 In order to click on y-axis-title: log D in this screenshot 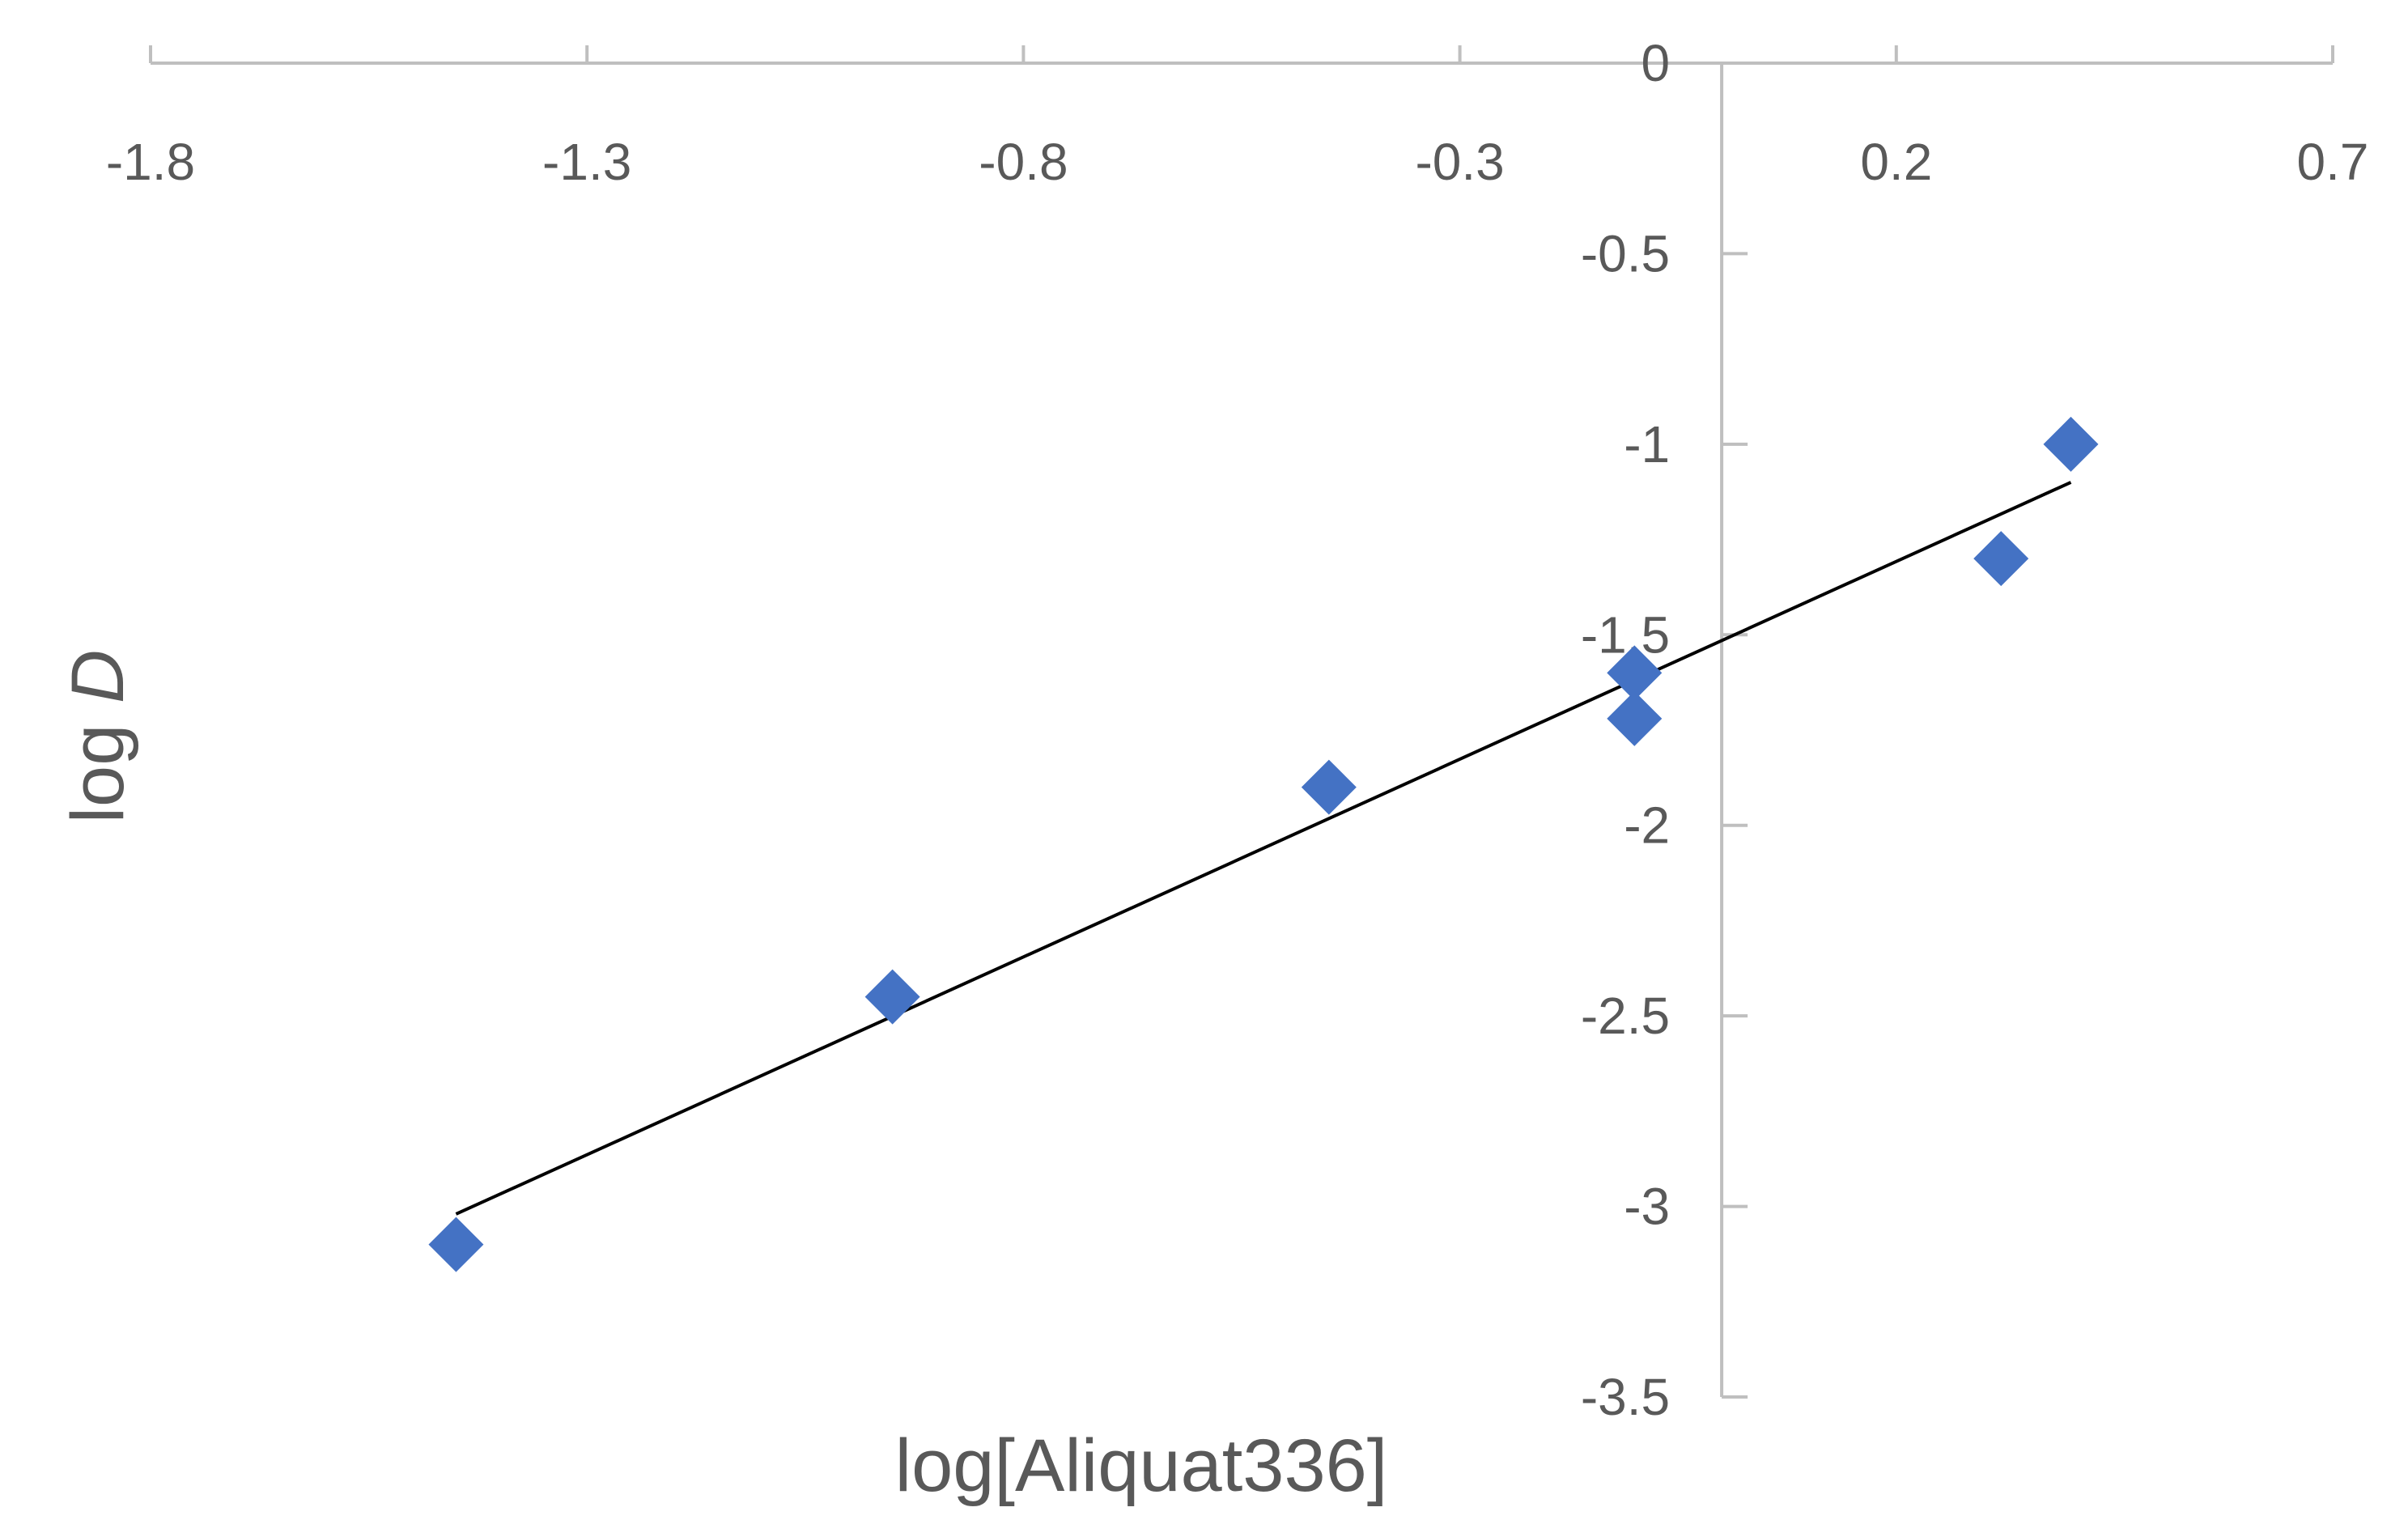, I will do `click(98, 737)`.